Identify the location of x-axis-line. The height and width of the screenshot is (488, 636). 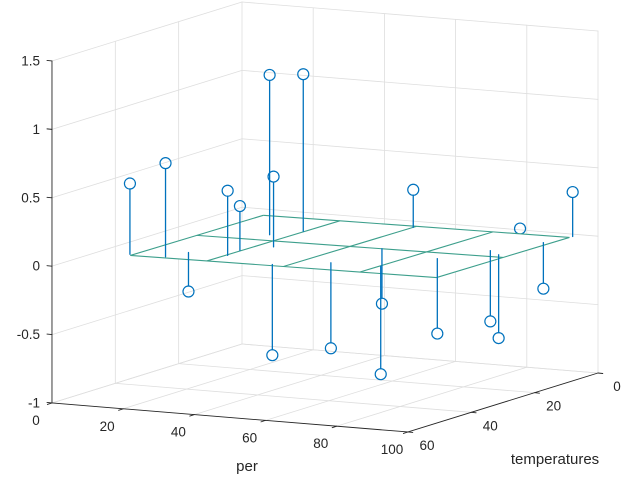
(230, 417).